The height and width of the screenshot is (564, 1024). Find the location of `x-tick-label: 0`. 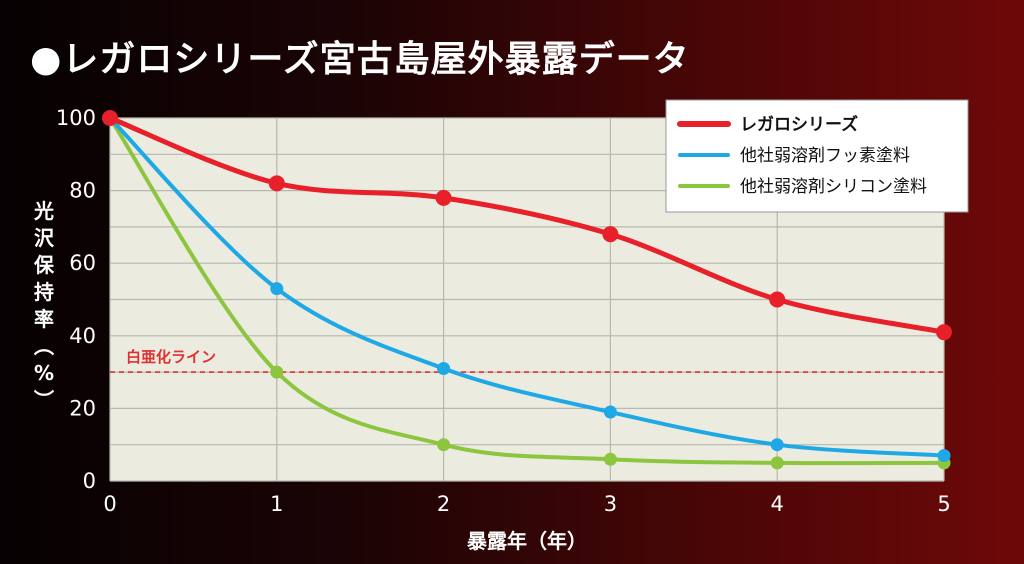

x-tick-label: 0 is located at coordinates (109, 504).